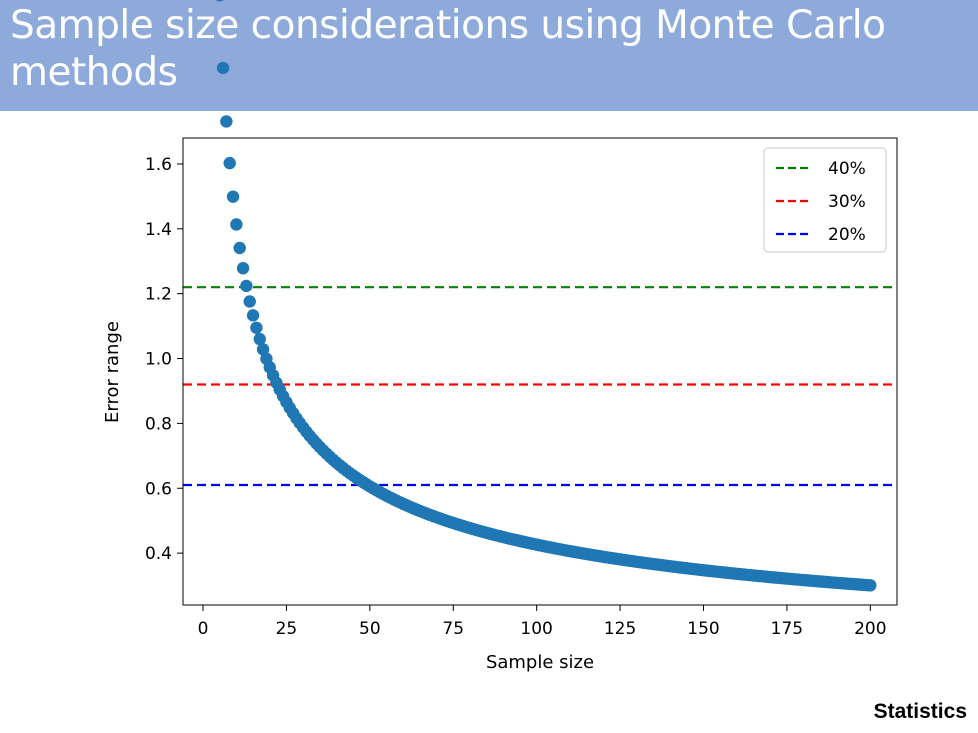 The height and width of the screenshot is (733, 978). What do you see at coordinates (536, 629) in the screenshot?
I see `x-tick-label: 100` at bounding box center [536, 629].